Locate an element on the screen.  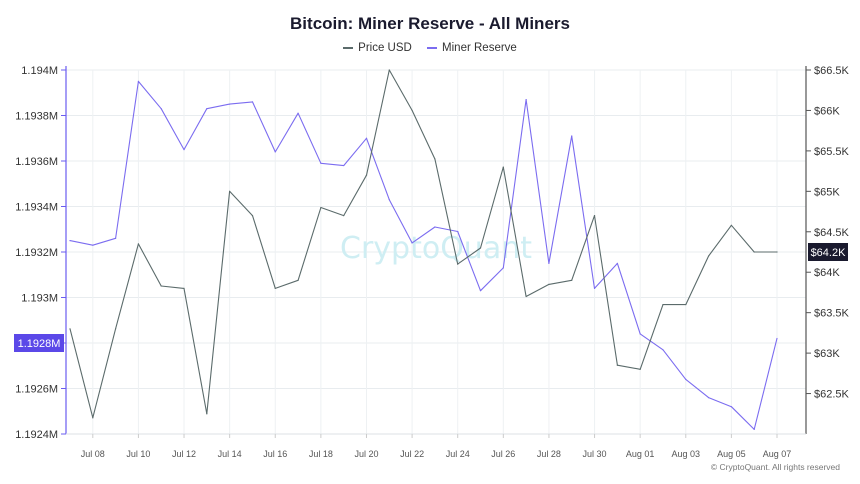
left-axis-tick-label-4: 1.1932M is located at coordinates (36, 253).